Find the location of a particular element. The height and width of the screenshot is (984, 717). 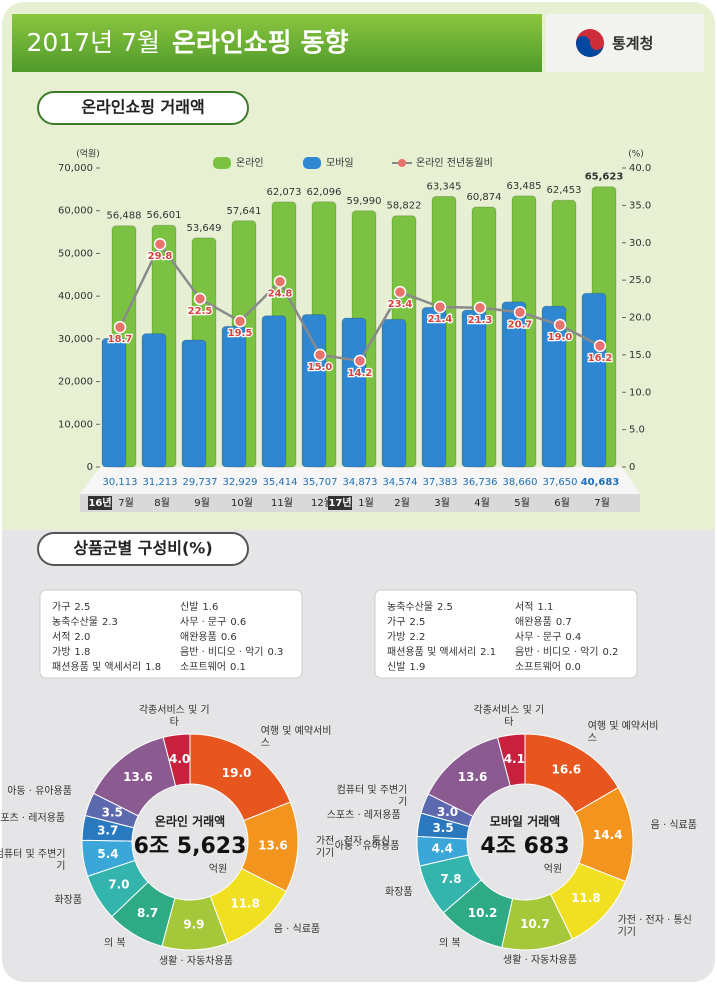

y2-tick-label: 25.0 is located at coordinates (640, 280).